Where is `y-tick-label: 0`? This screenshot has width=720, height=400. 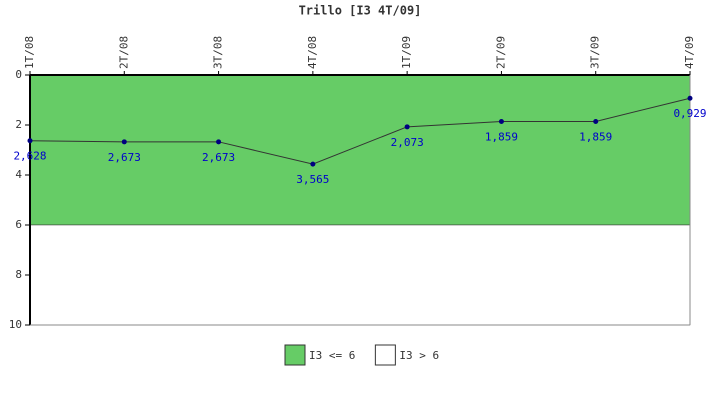 y-tick-label: 0 is located at coordinates (18, 74).